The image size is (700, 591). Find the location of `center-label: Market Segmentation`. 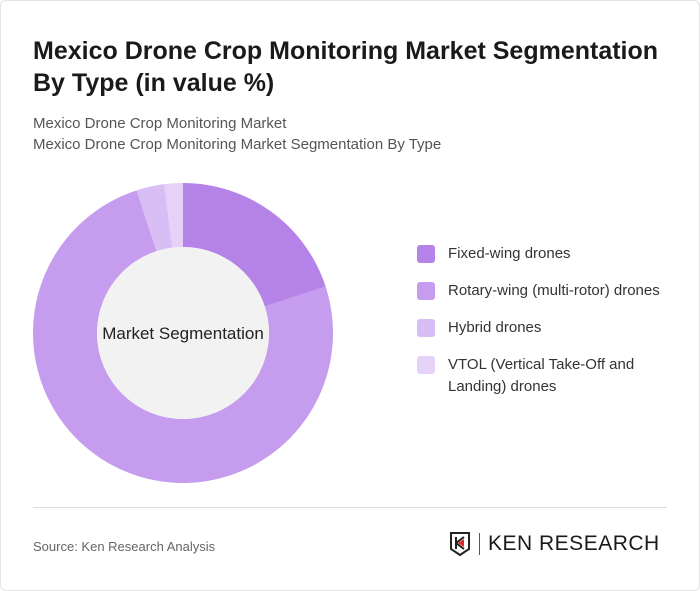

center-label: Market Segmentation is located at coordinates (183, 333).